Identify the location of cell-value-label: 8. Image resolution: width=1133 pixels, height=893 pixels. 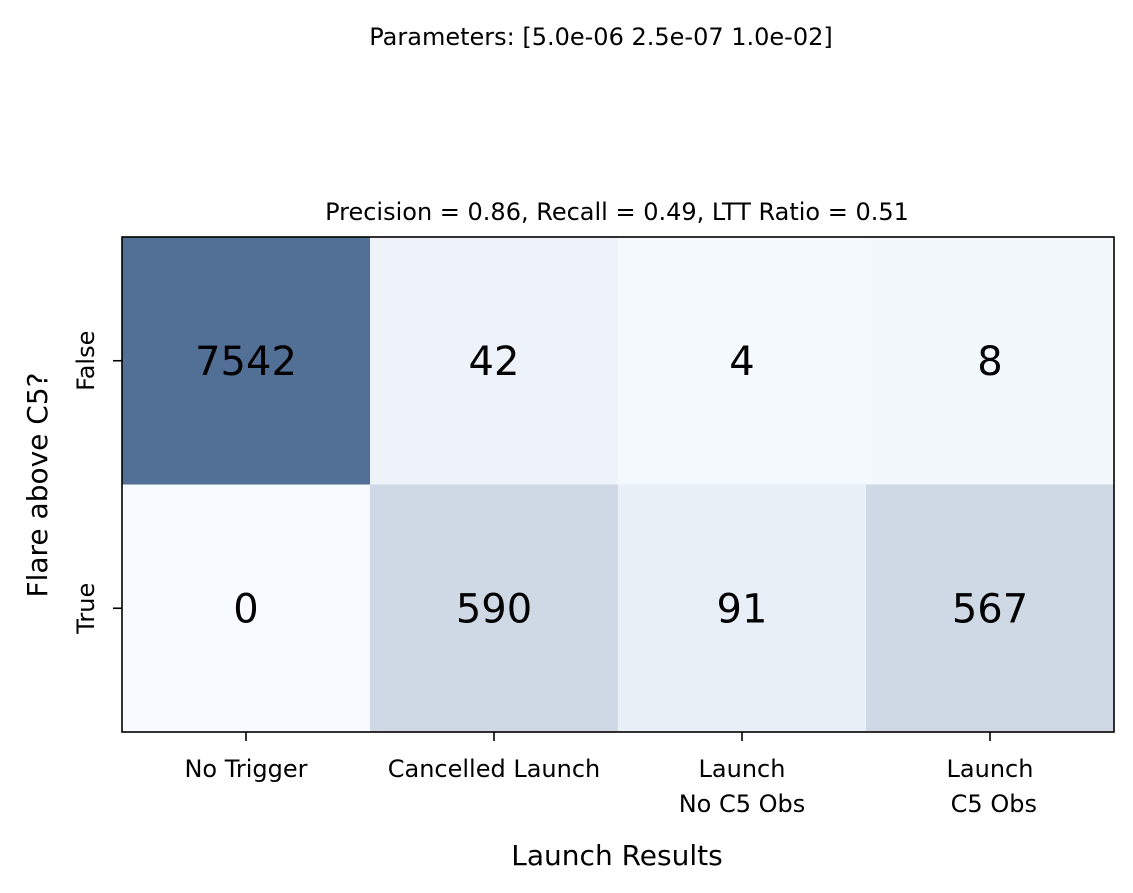
(989, 362).